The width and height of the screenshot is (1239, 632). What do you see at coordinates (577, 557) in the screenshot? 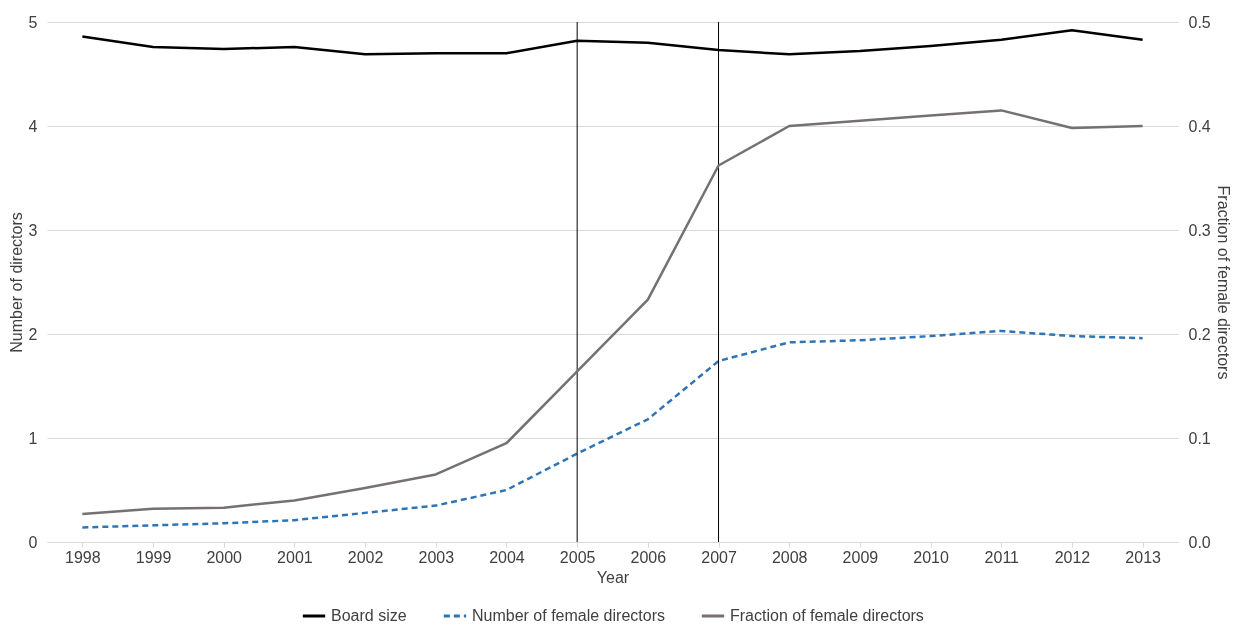
I see `x-tick-label: 2005` at bounding box center [577, 557].